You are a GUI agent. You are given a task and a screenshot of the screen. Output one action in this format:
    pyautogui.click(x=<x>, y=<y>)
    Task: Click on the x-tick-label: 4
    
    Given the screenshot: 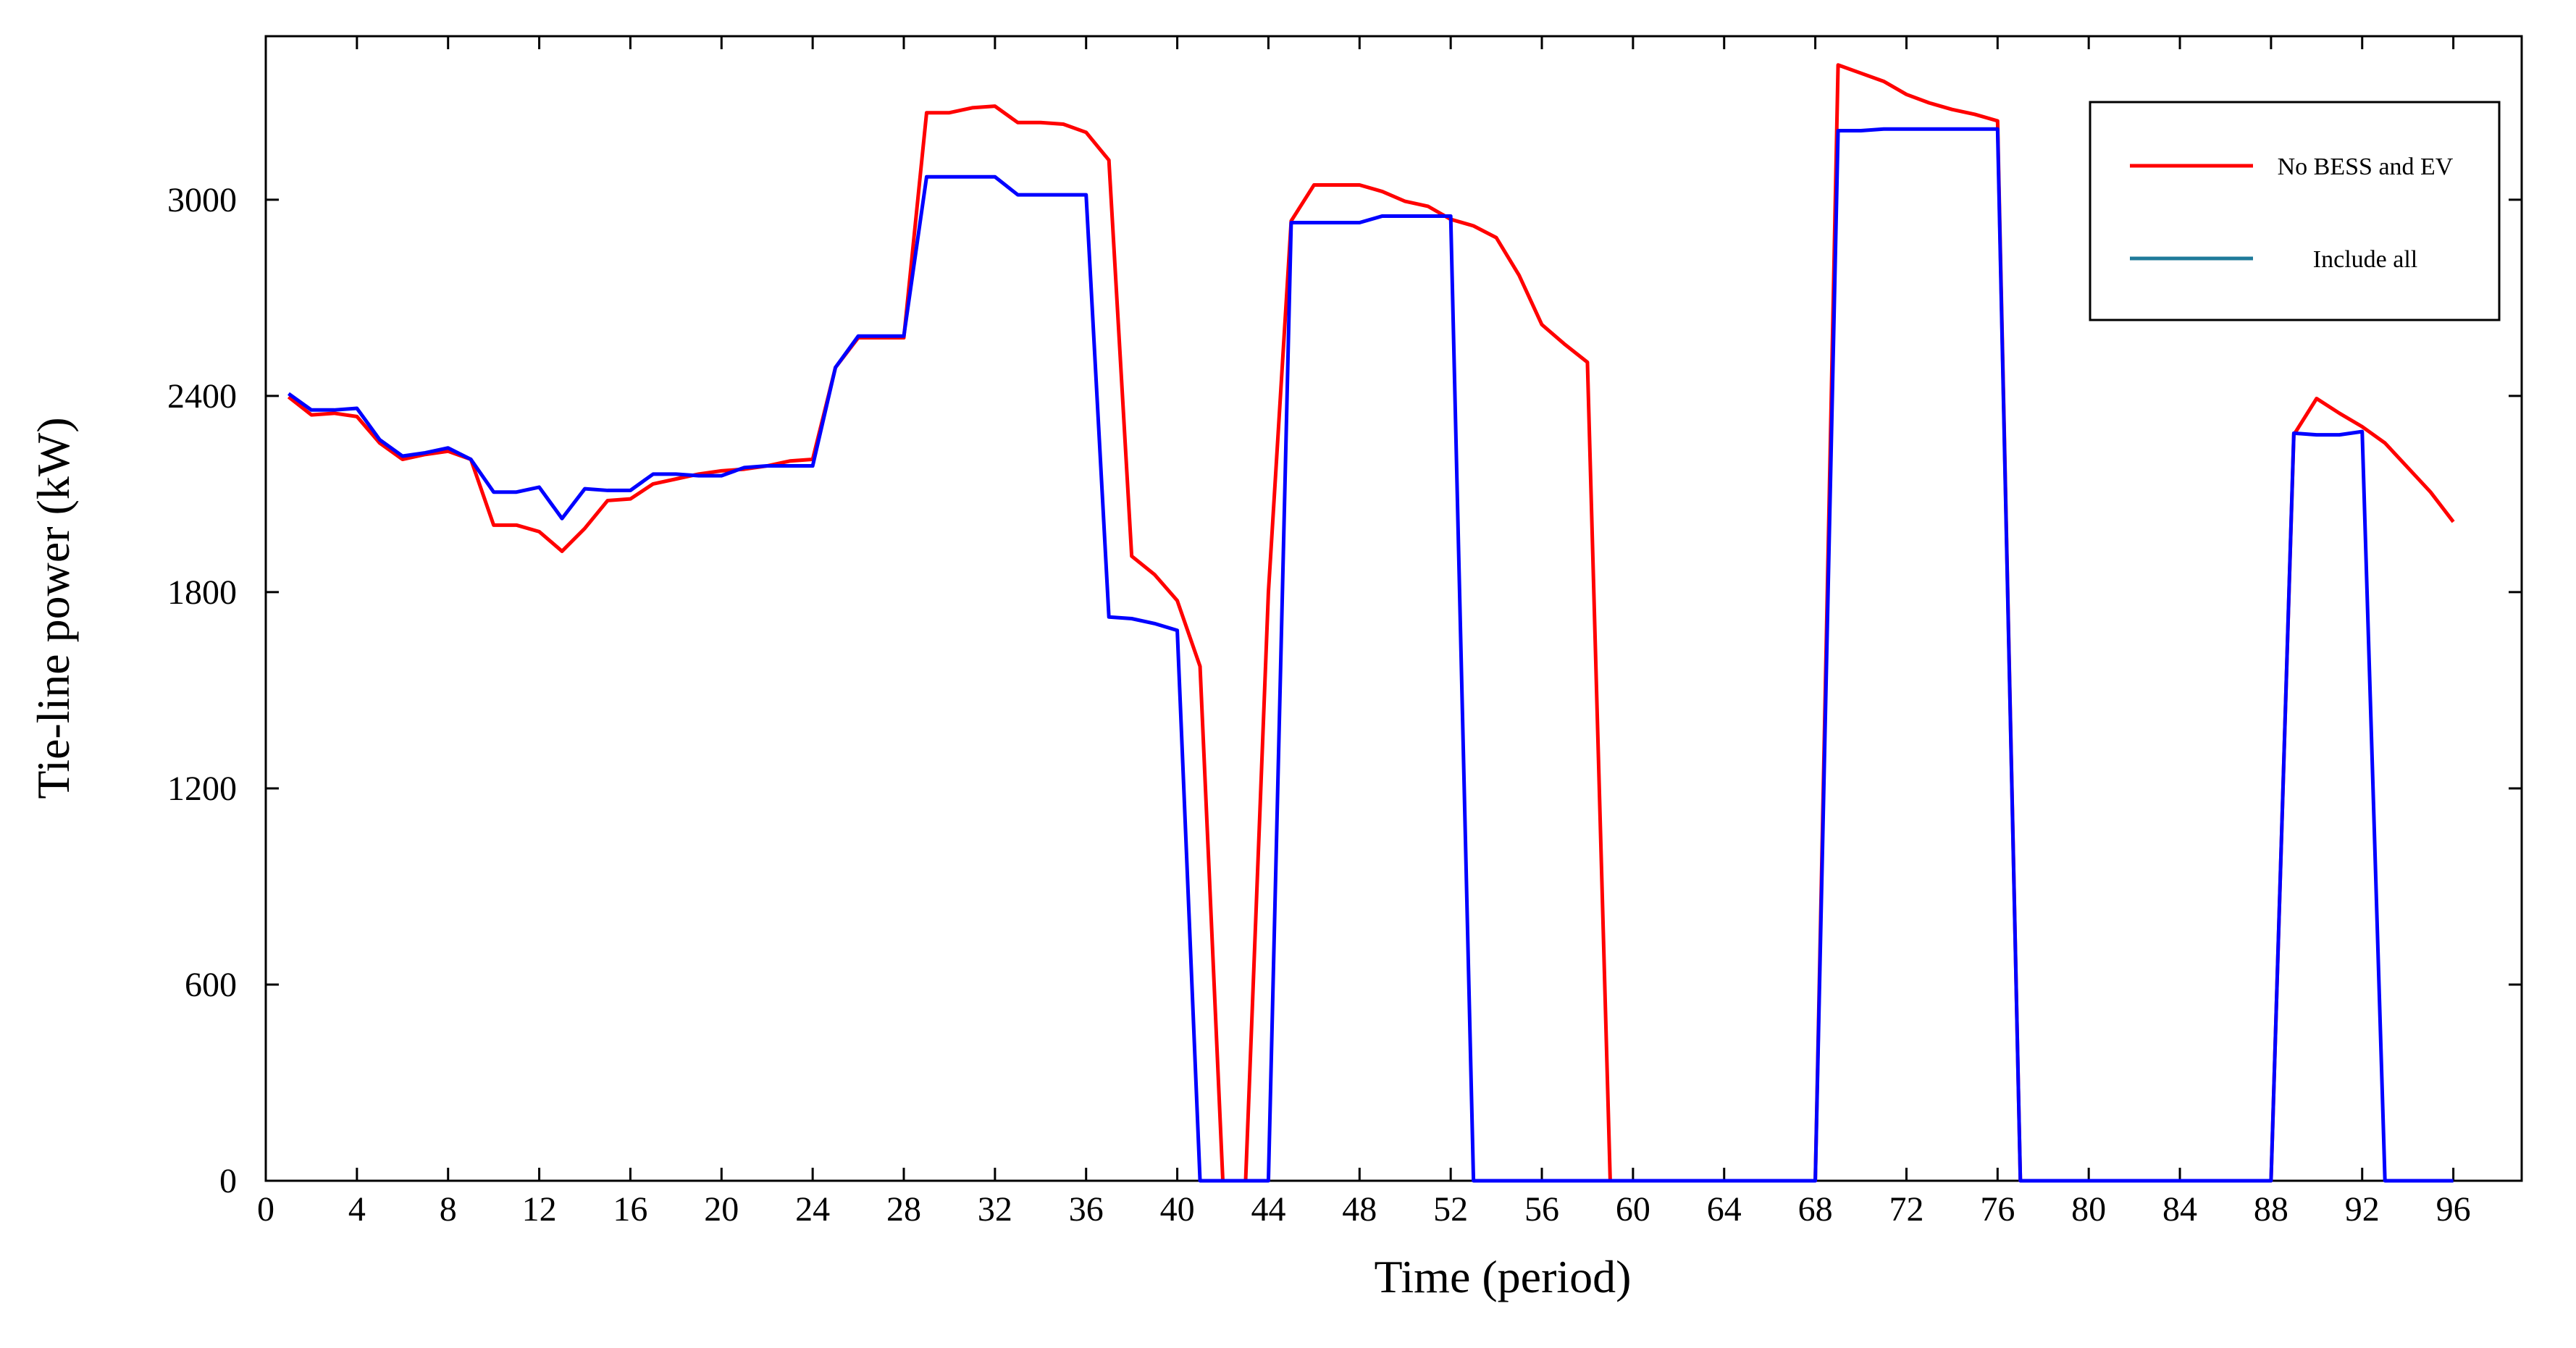 What is the action you would take?
    pyautogui.click(x=357, y=1209)
    